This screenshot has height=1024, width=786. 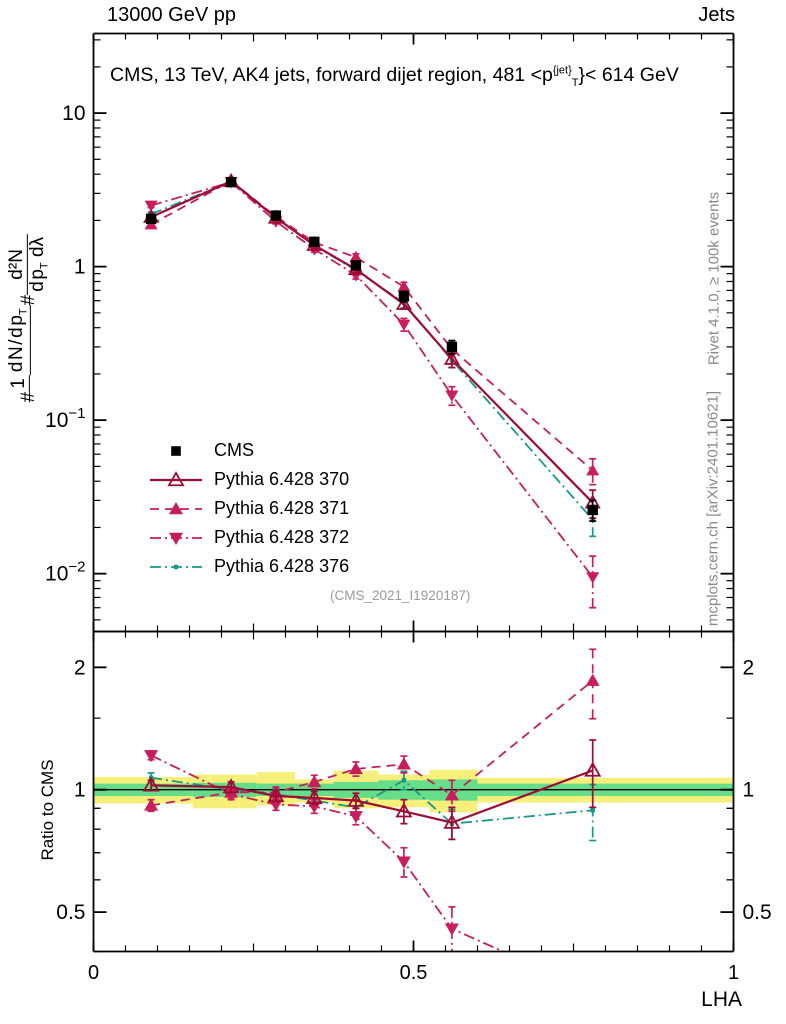 I want to click on x-tick-label: 0, so click(x=93, y=973).